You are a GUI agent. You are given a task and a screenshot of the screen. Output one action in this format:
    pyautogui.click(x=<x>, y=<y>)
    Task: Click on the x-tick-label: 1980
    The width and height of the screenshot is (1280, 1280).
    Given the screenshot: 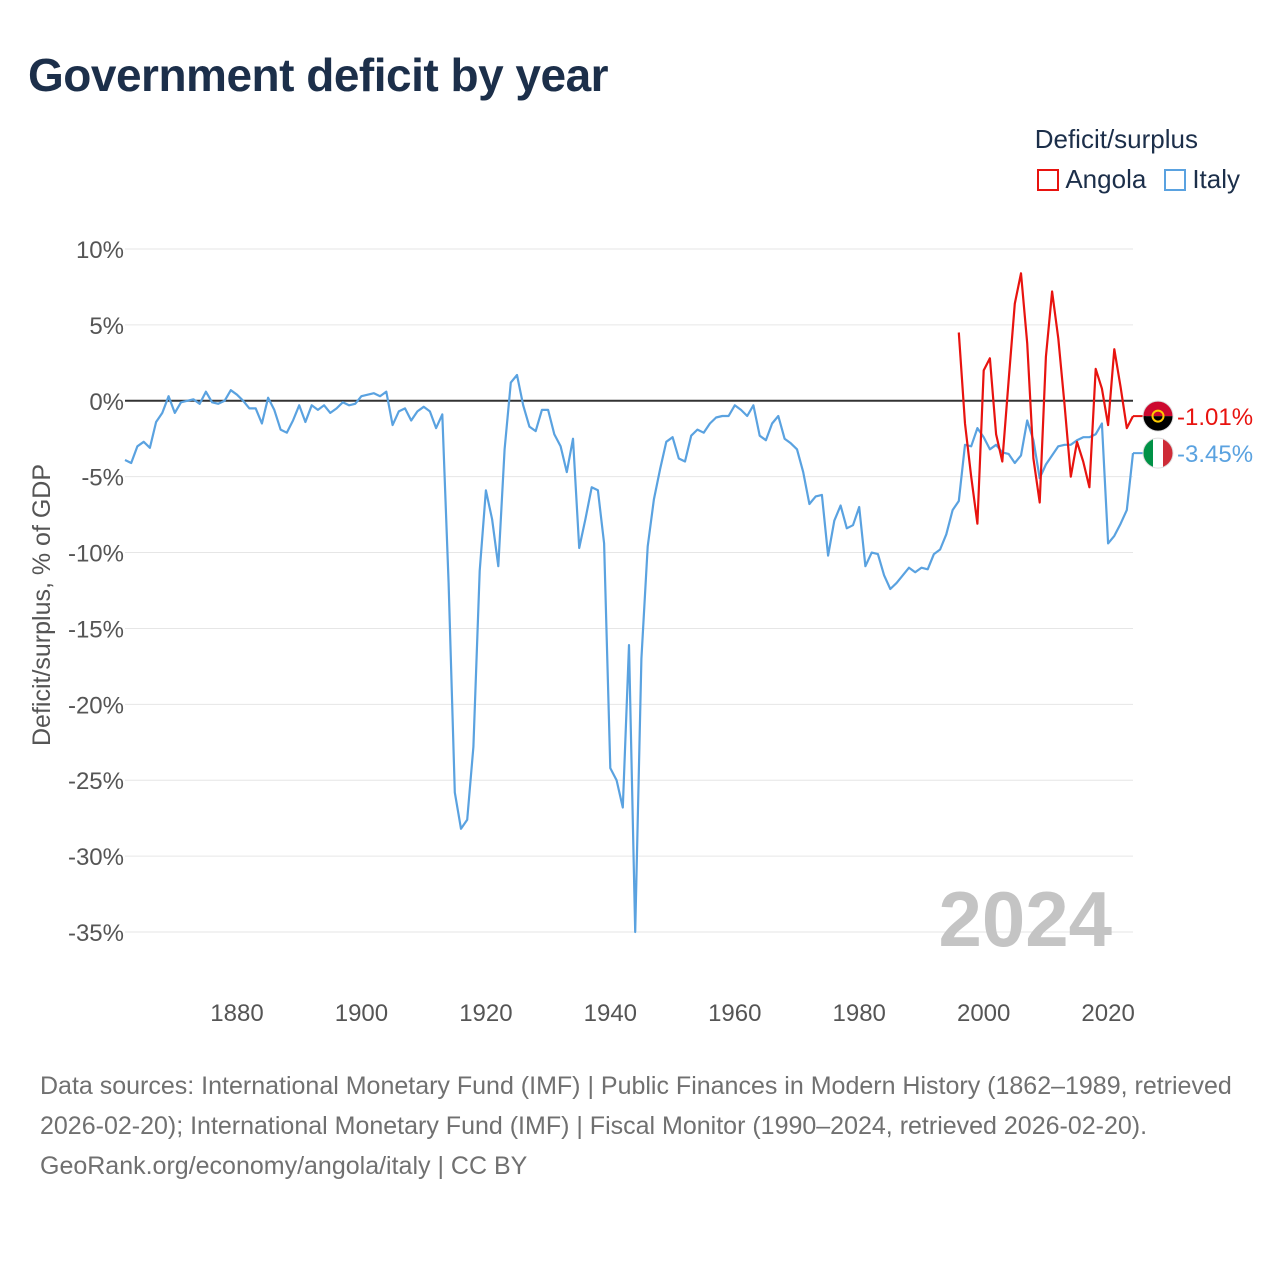 What is the action you would take?
    pyautogui.click(x=859, y=1013)
    